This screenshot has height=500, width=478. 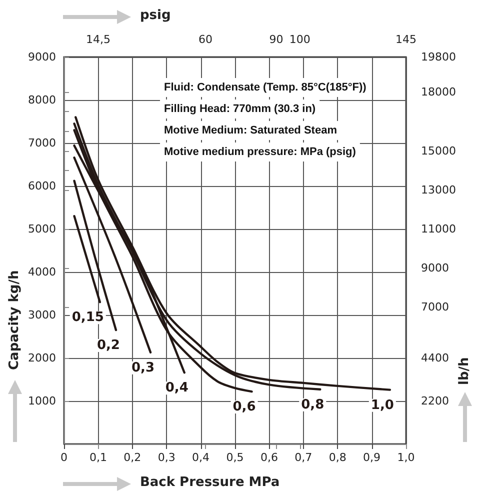 I want to click on x-tick-label: 0,1, so click(x=98, y=457).